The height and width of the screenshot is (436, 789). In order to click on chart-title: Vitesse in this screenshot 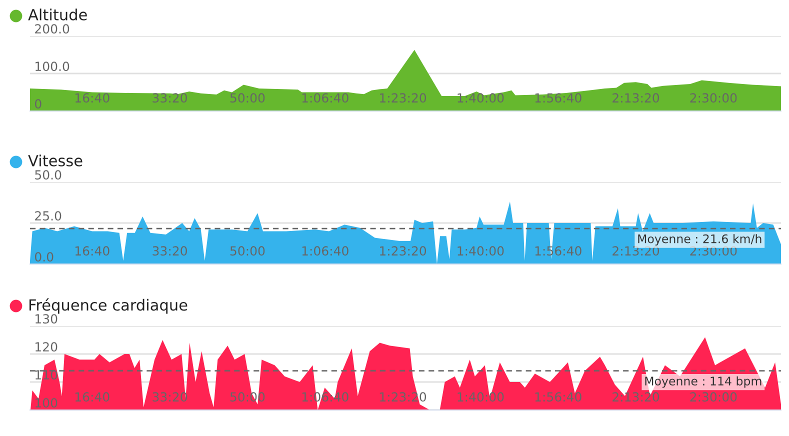, I will do `click(55, 160)`.